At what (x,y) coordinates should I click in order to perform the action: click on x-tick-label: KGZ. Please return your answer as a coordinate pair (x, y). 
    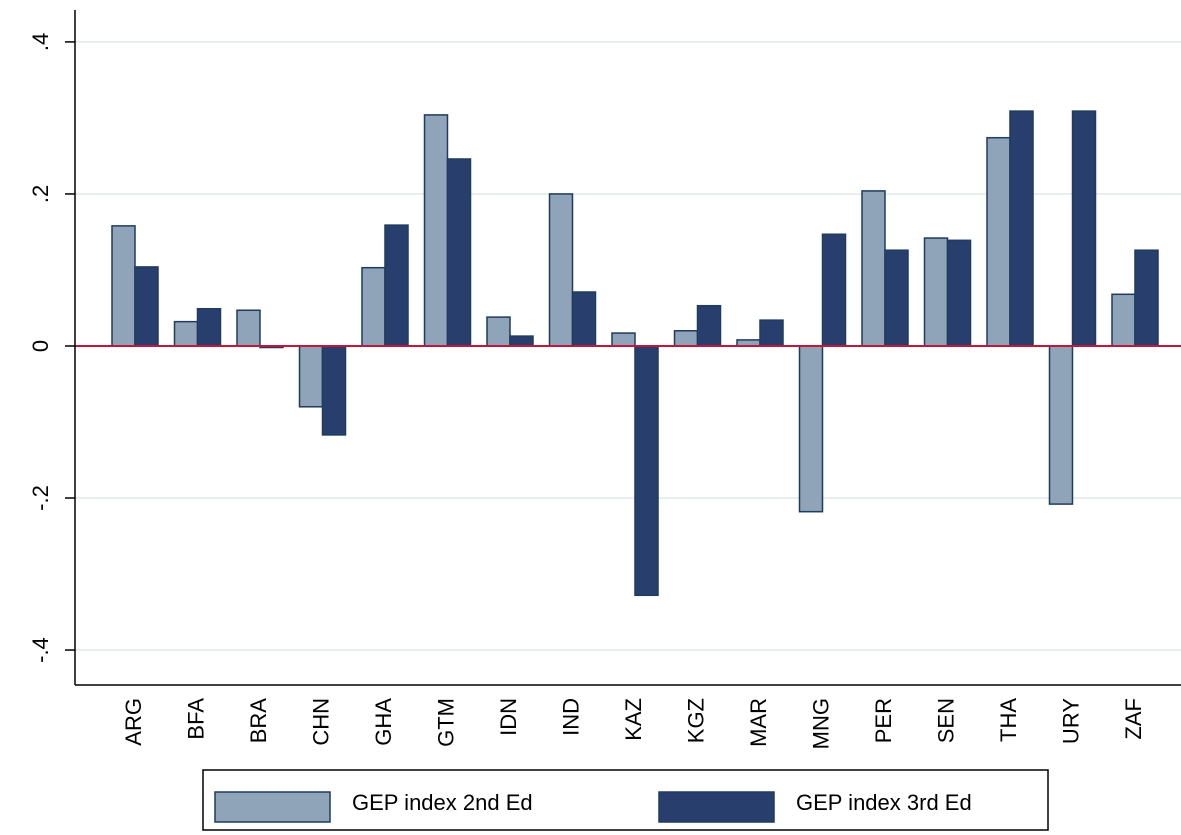
    Looking at the image, I should click on (695, 720).